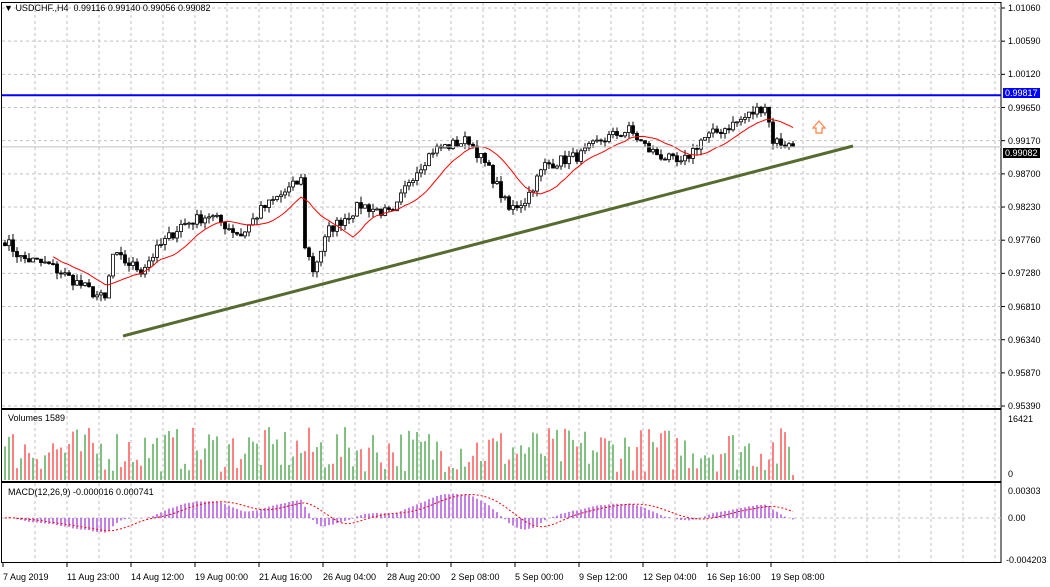 This screenshot has height=587, width=1050. I want to click on time-tick: 14 Aug 12:00, so click(158, 577).